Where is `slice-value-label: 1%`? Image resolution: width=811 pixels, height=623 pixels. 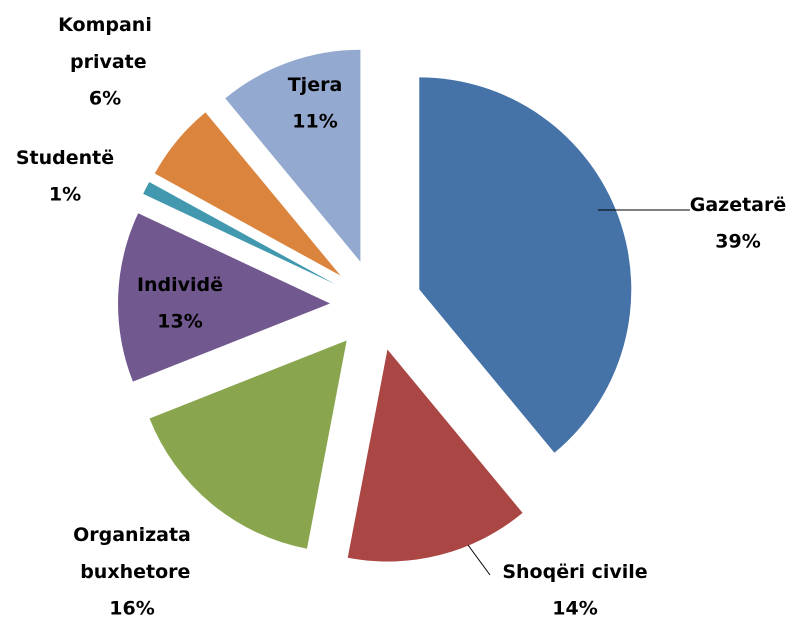 slice-value-label: 1% is located at coordinates (65, 195).